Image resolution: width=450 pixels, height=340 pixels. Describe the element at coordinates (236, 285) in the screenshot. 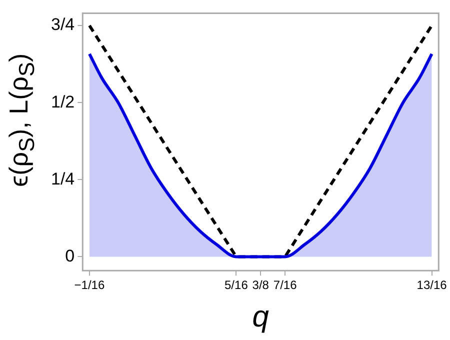

I see `x-tick-label: 5/16` at that location.